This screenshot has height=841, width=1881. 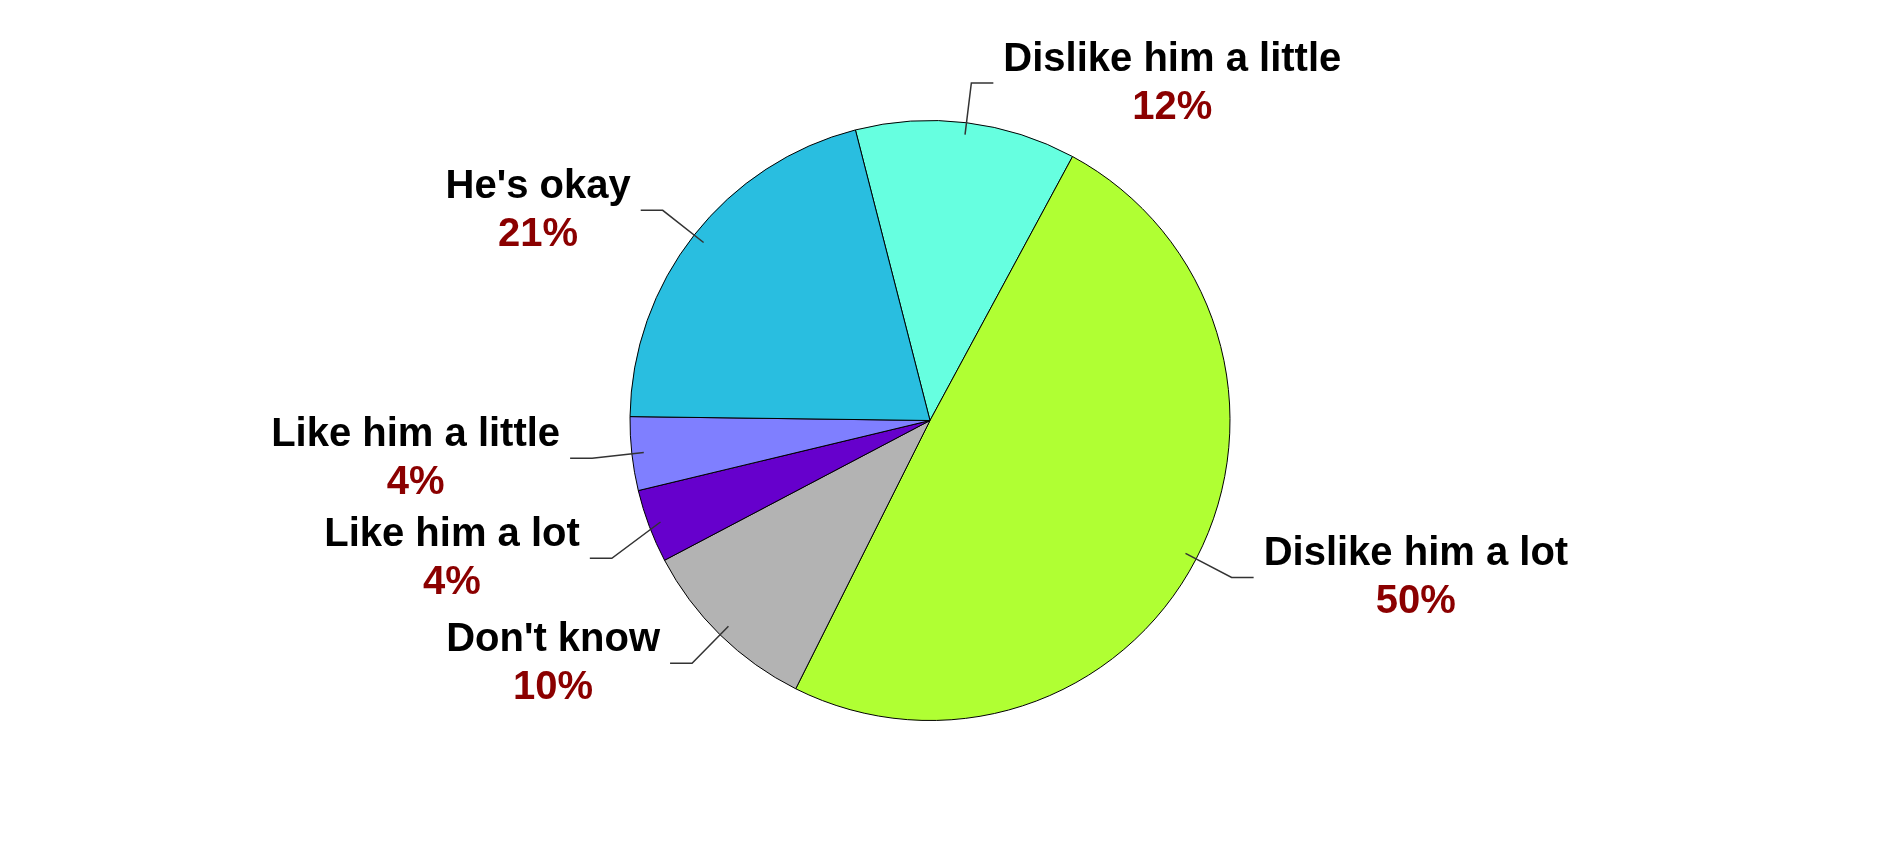 What do you see at coordinates (1172, 105) in the screenshot?
I see `data-label: 12%` at bounding box center [1172, 105].